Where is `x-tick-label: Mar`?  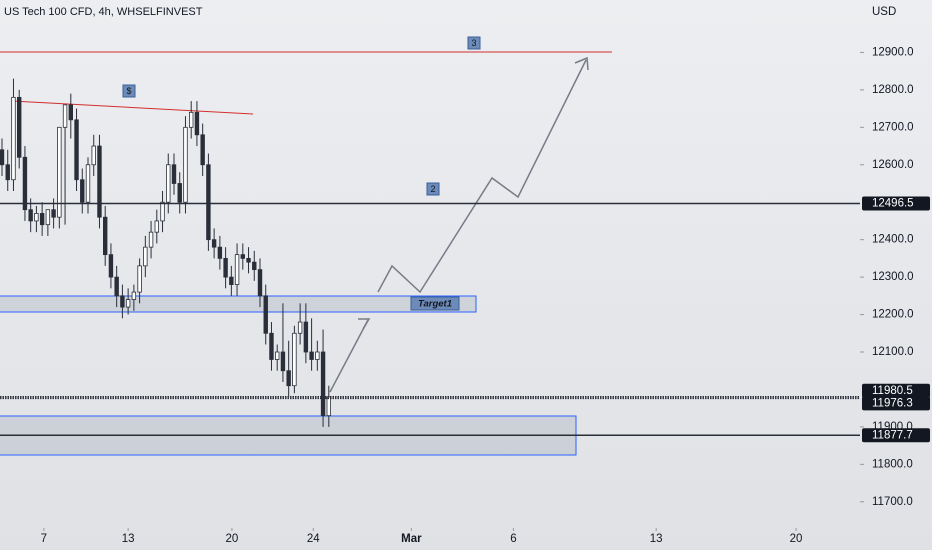 x-tick-label: Mar is located at coordinates (411, 539).